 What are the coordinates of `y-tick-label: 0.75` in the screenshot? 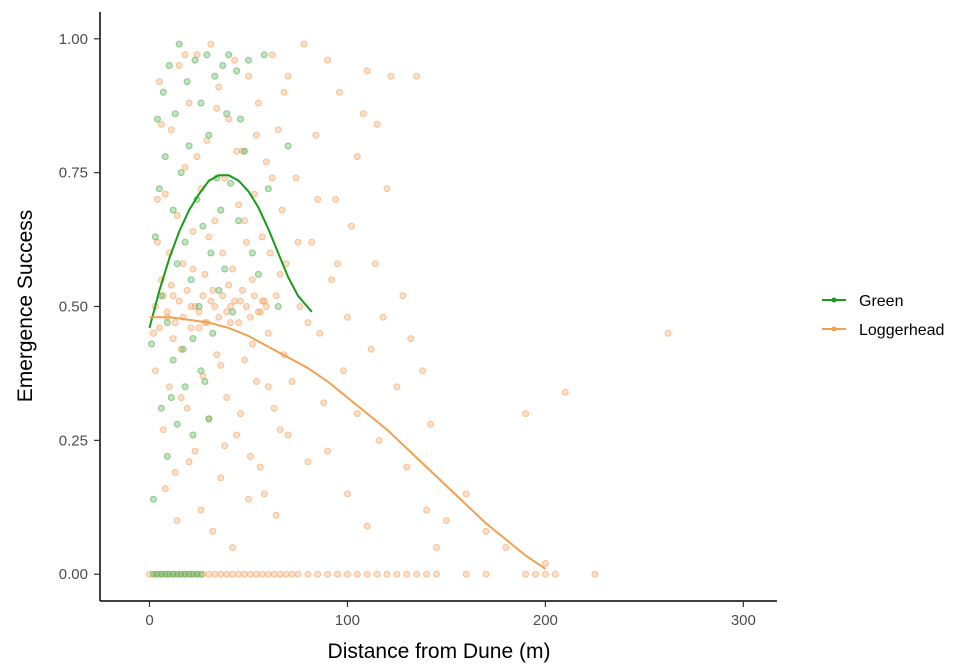 It's located at (73, 173).